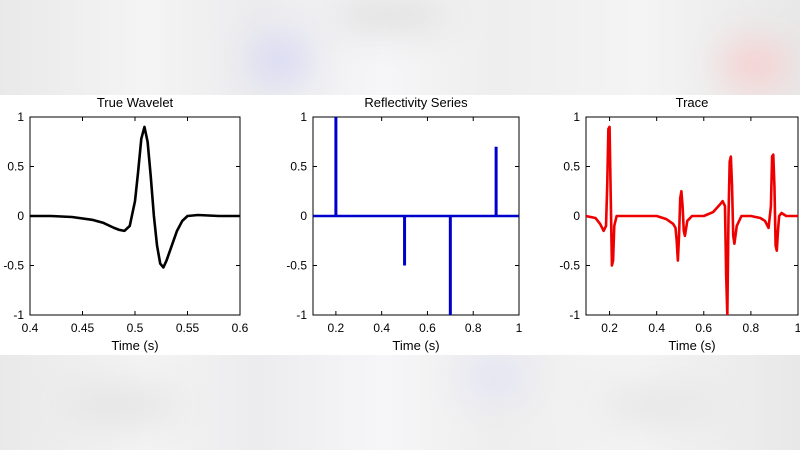 The width and height of the screenshot is (800, 450). I want to click on chart-title: Trace, so click(692, 102).